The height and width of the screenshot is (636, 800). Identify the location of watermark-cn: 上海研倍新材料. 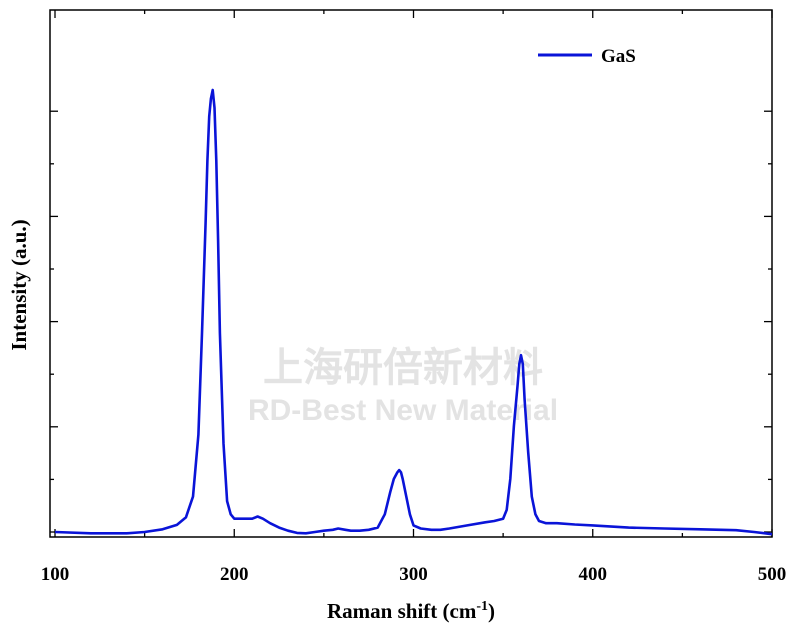
(403, 368).